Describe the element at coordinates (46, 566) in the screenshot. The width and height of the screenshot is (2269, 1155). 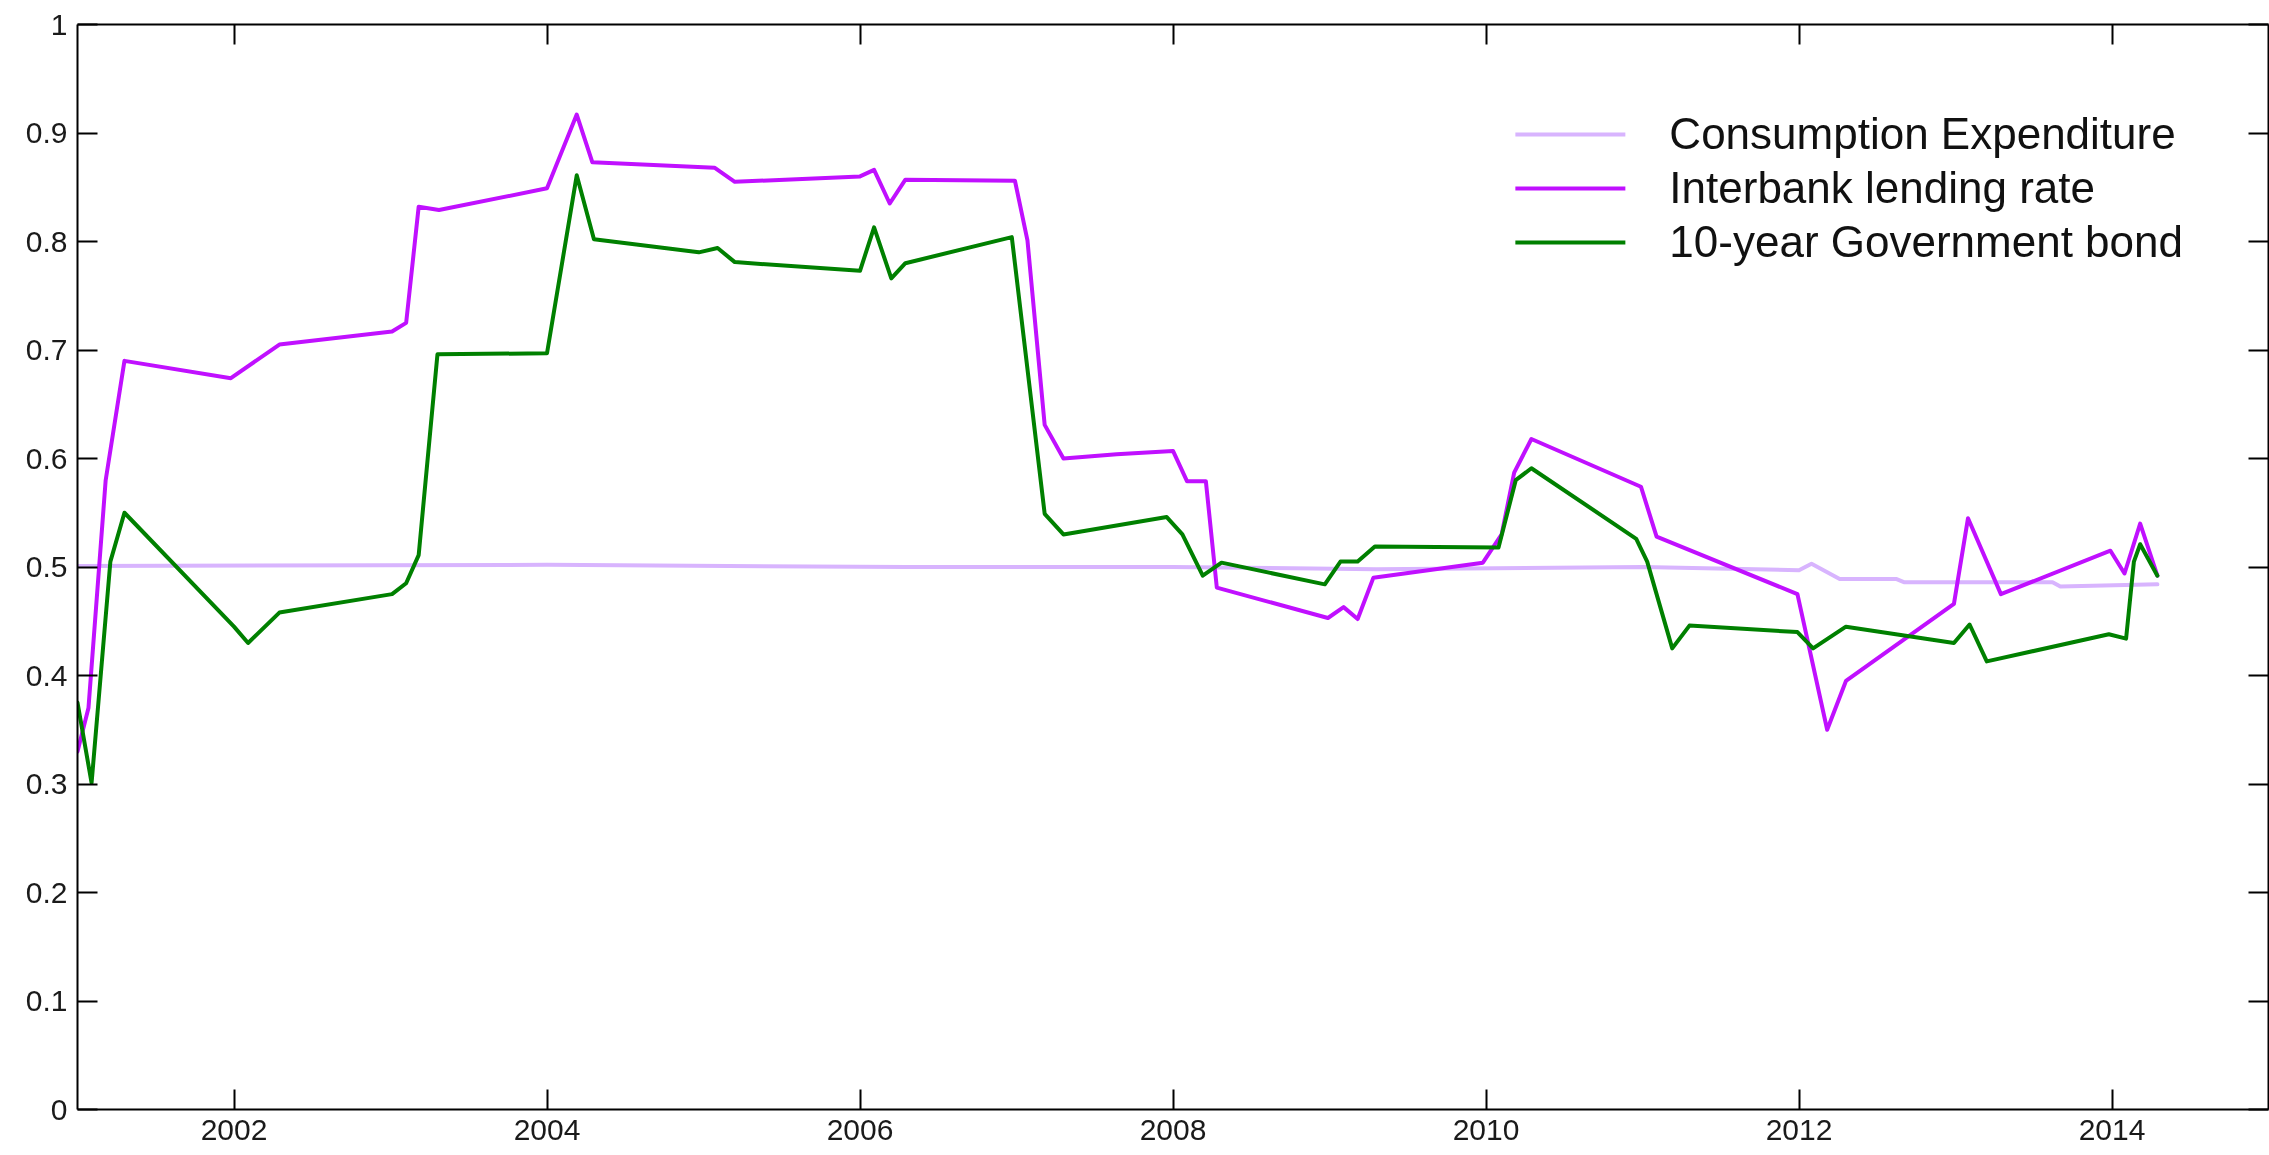
I see `y-tick-label: 0.5` at that location.